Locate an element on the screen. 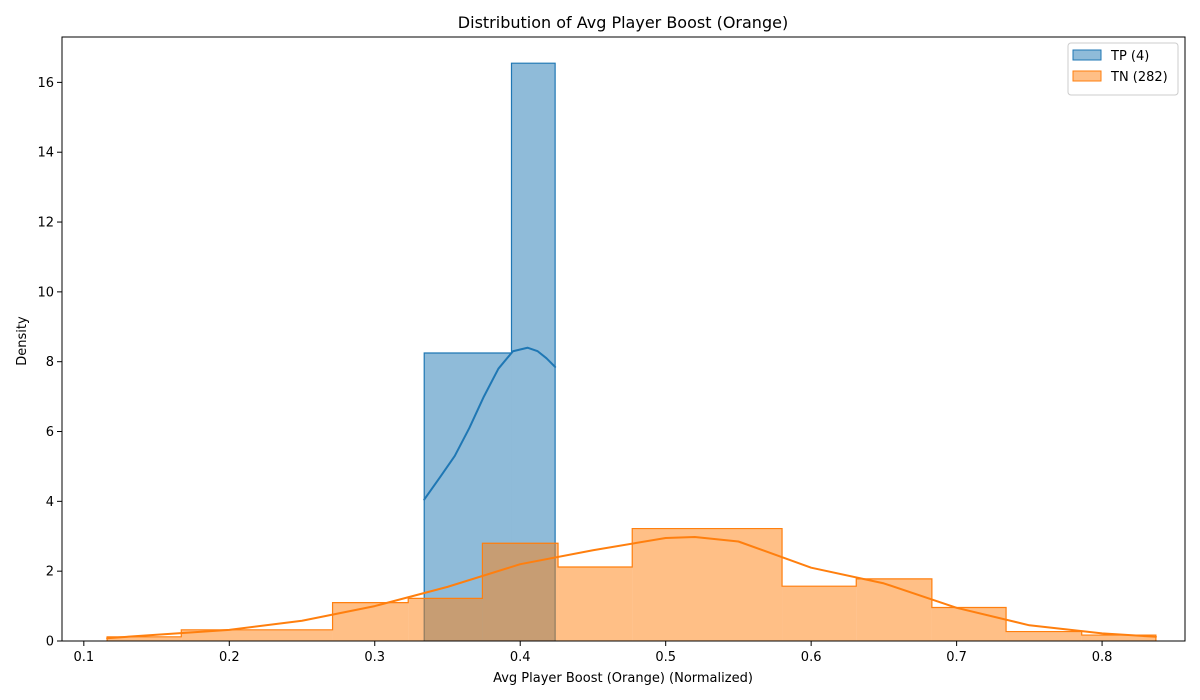 This screenshot has width=1200, height=700. y-axis-label: Density is located at coordinates (22, 341).